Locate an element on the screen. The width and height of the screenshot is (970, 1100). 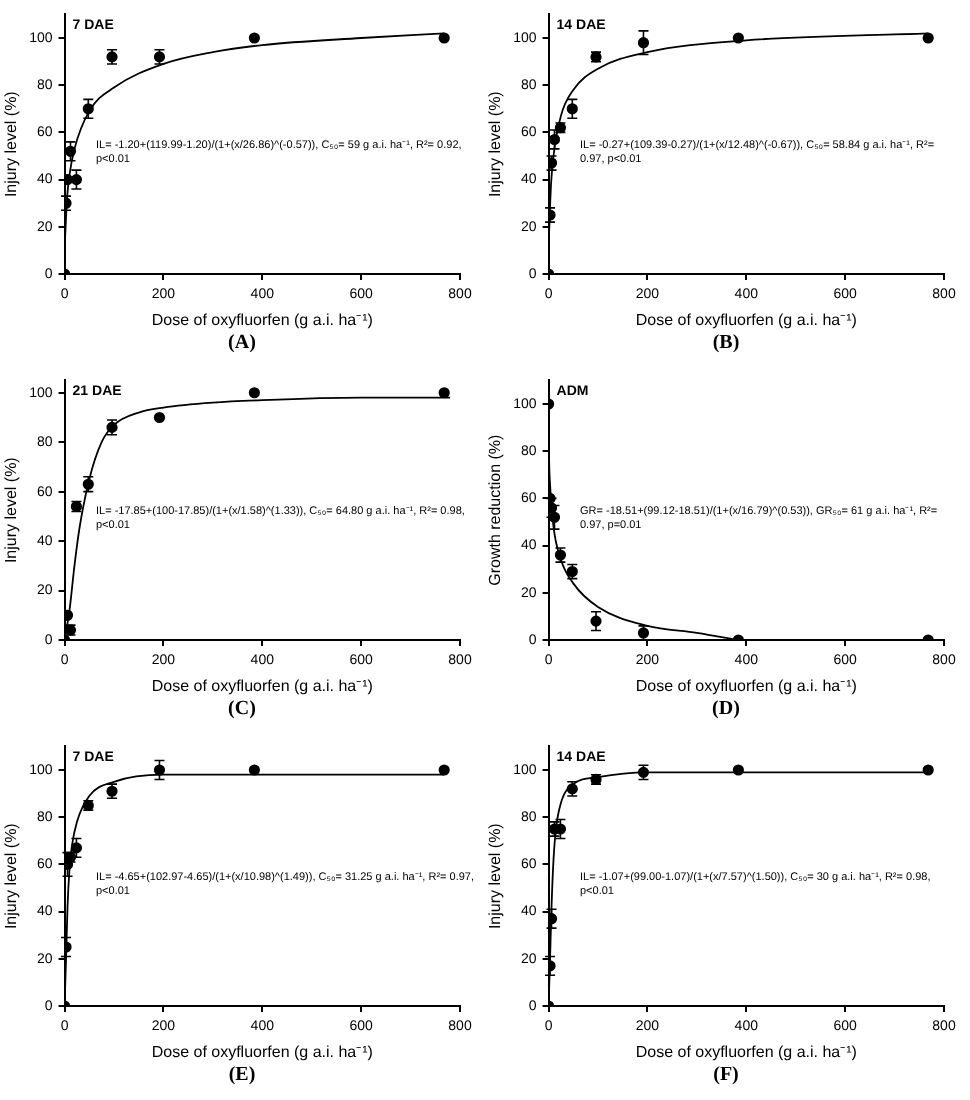
y-axis-title: Growth reduction (%) is located at coordinates (495, 509).